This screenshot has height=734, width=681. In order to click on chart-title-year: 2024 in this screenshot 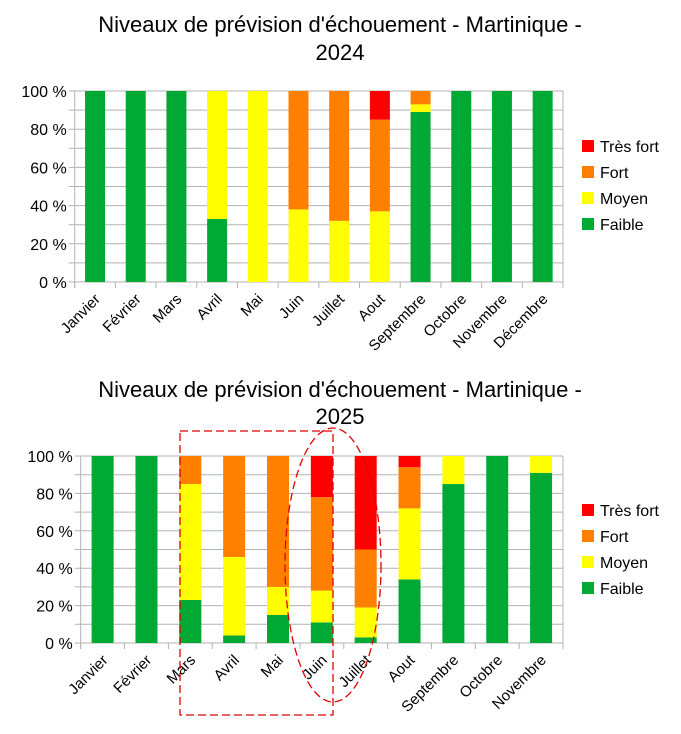, I will do `click(340, 52)`.